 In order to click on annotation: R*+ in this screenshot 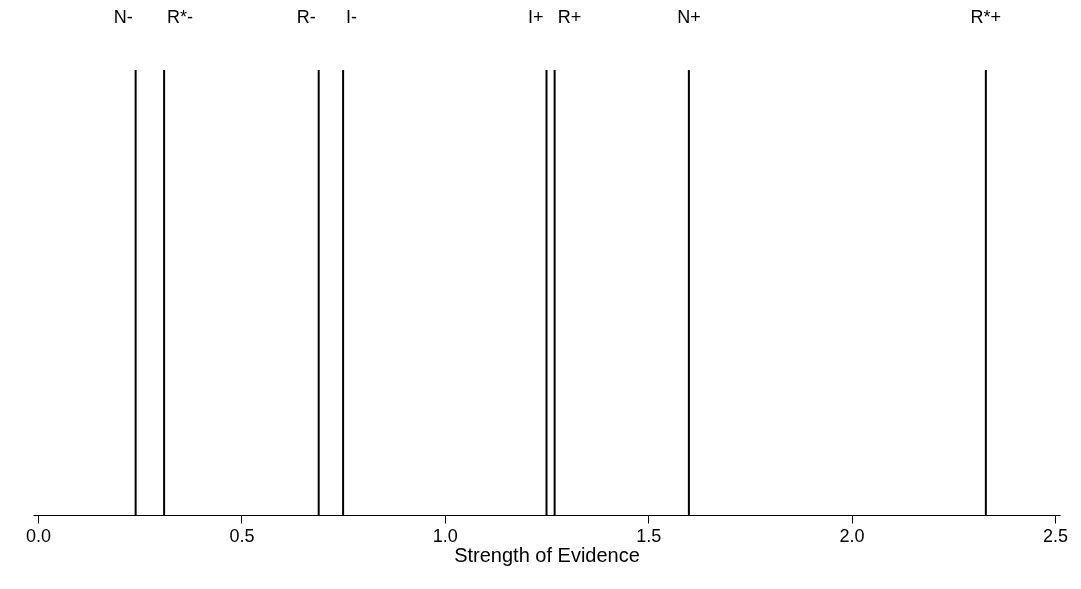, I will do `click(986, 17)`.